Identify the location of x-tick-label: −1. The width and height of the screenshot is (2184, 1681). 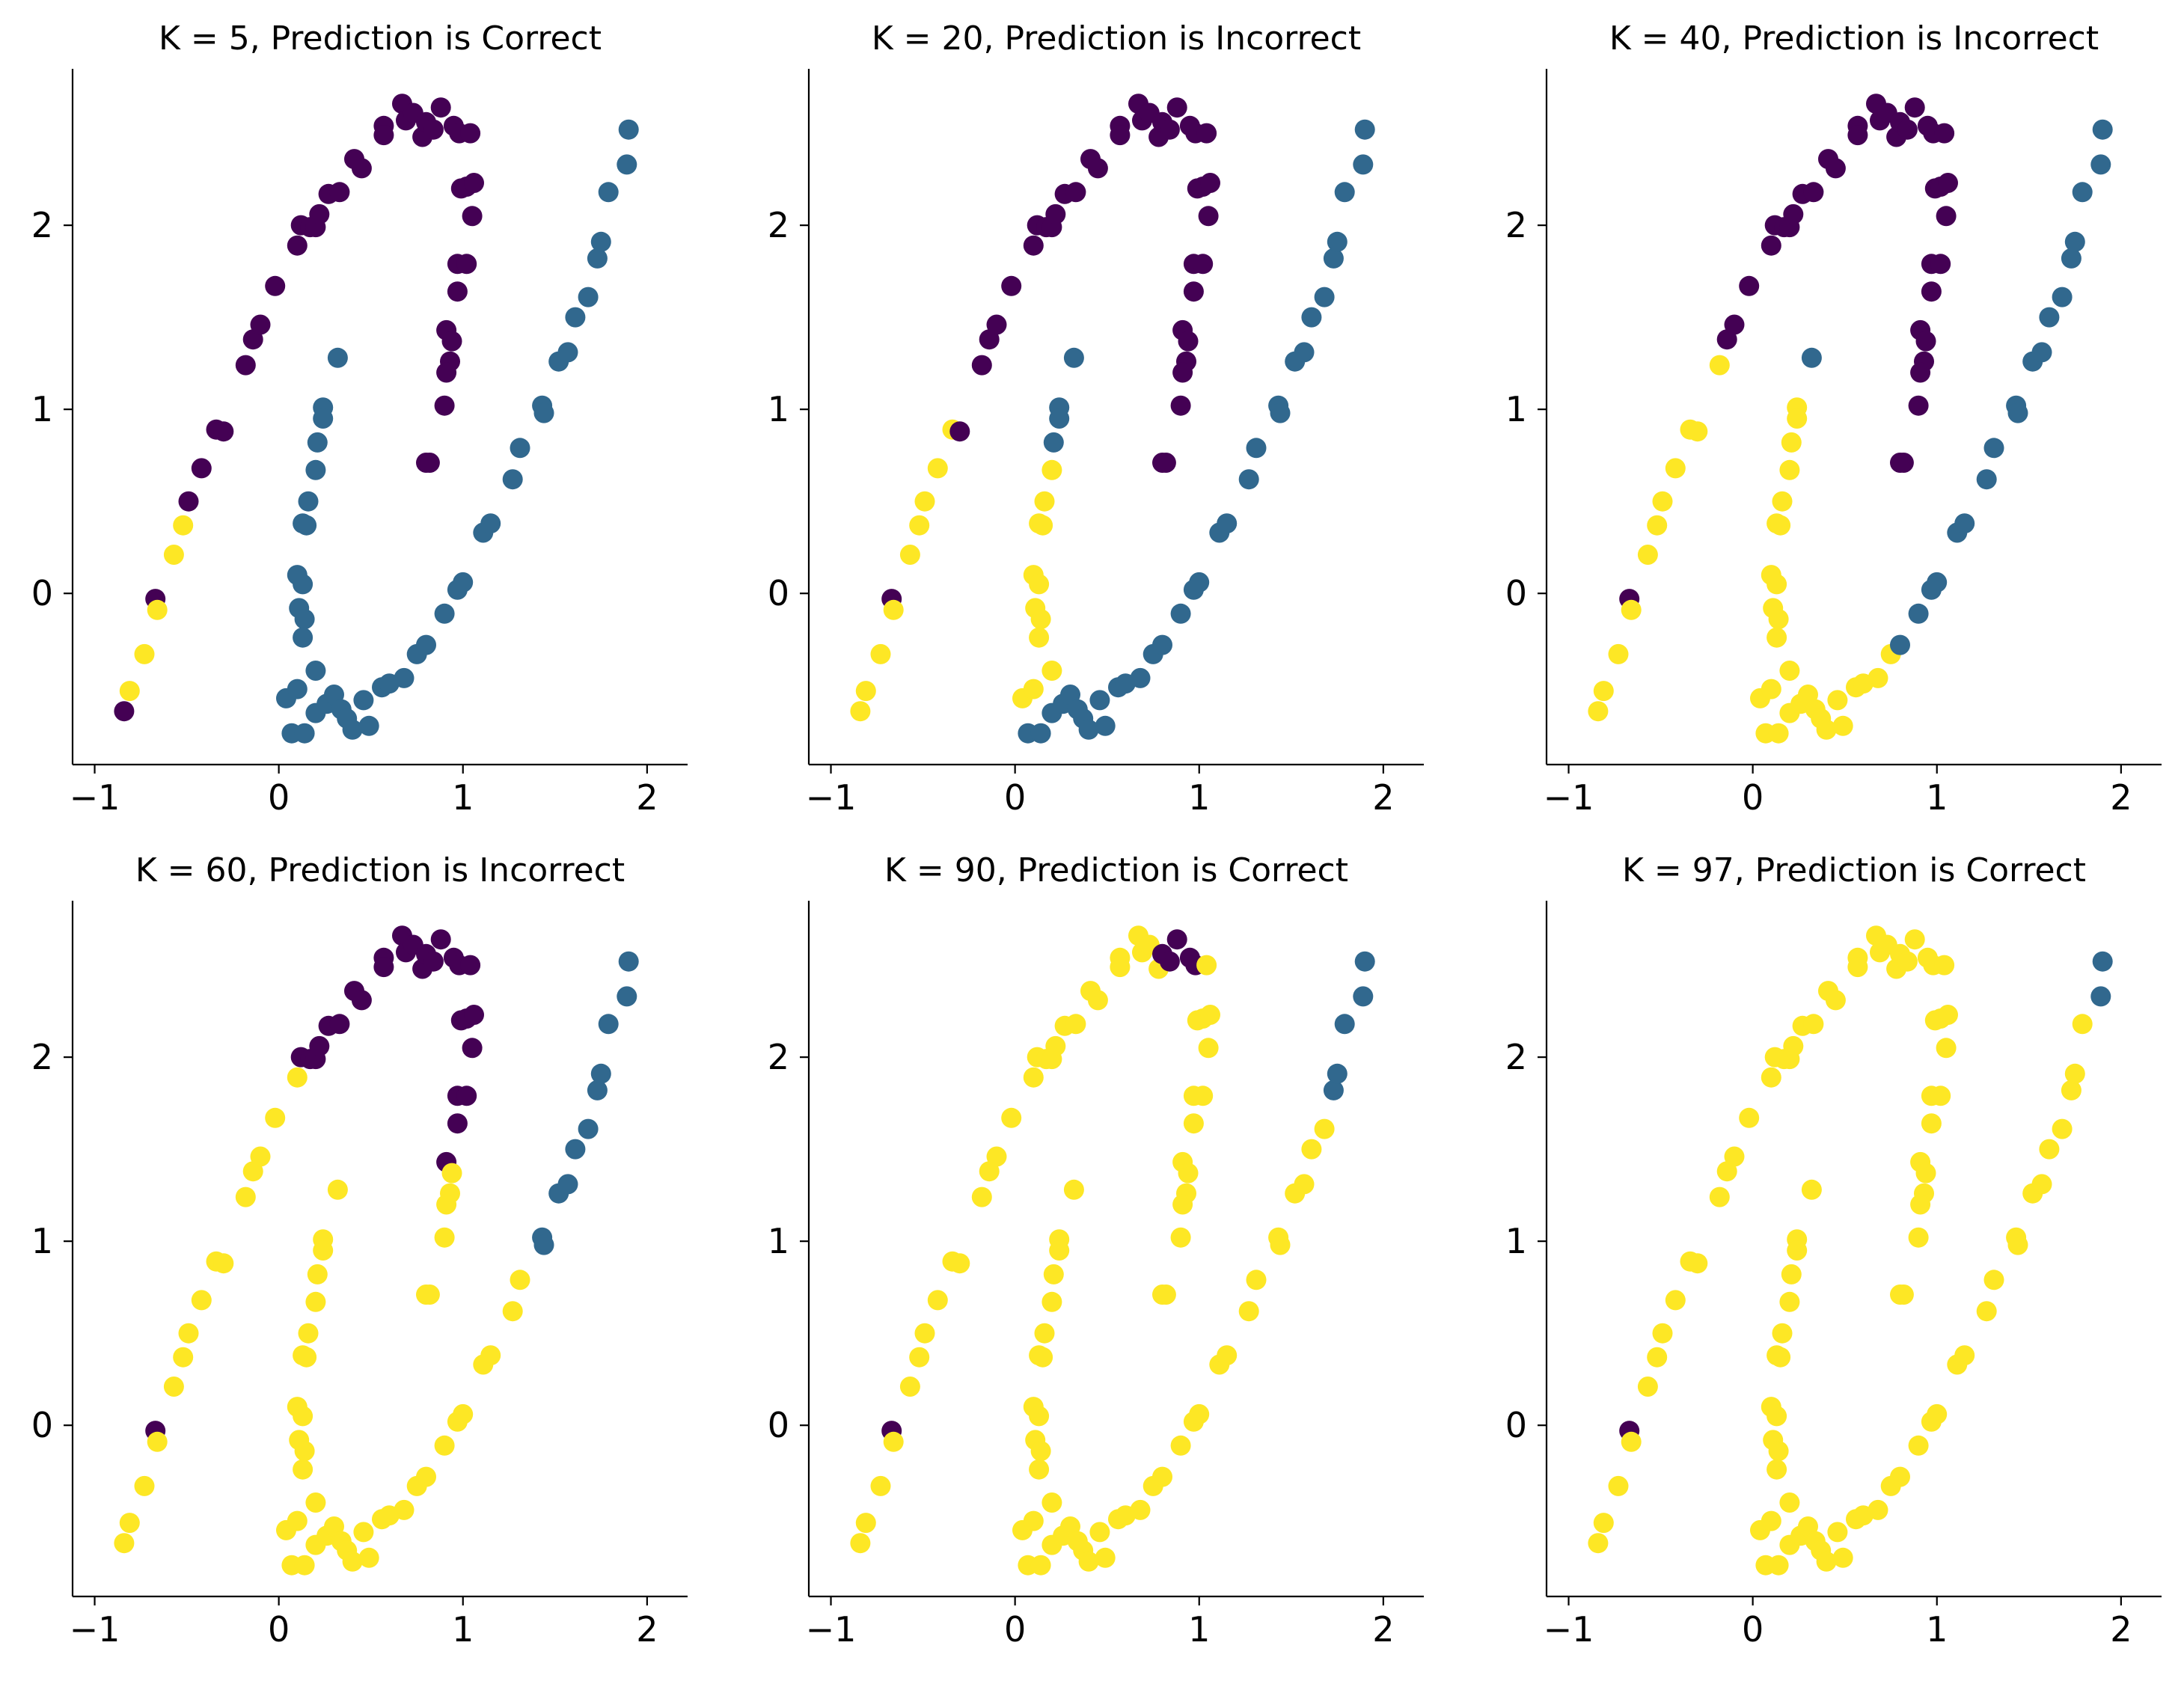
(831, 797).